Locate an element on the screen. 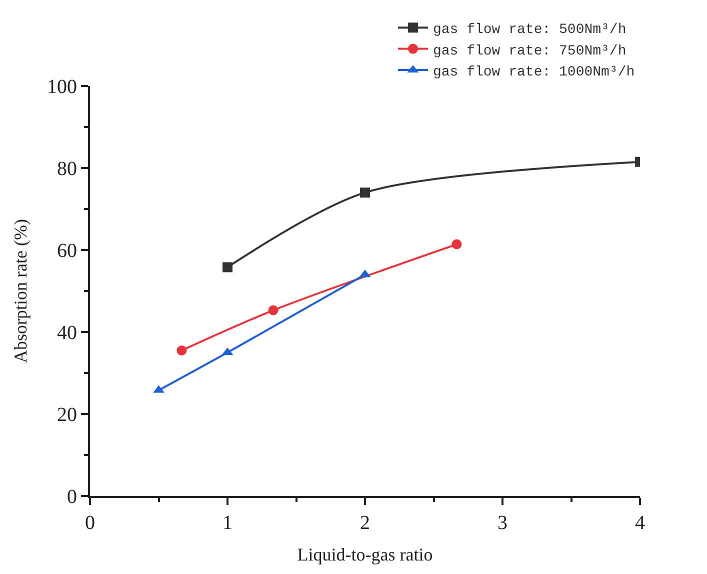  y-tick-label: 0 is located at coordinates (72, 497).